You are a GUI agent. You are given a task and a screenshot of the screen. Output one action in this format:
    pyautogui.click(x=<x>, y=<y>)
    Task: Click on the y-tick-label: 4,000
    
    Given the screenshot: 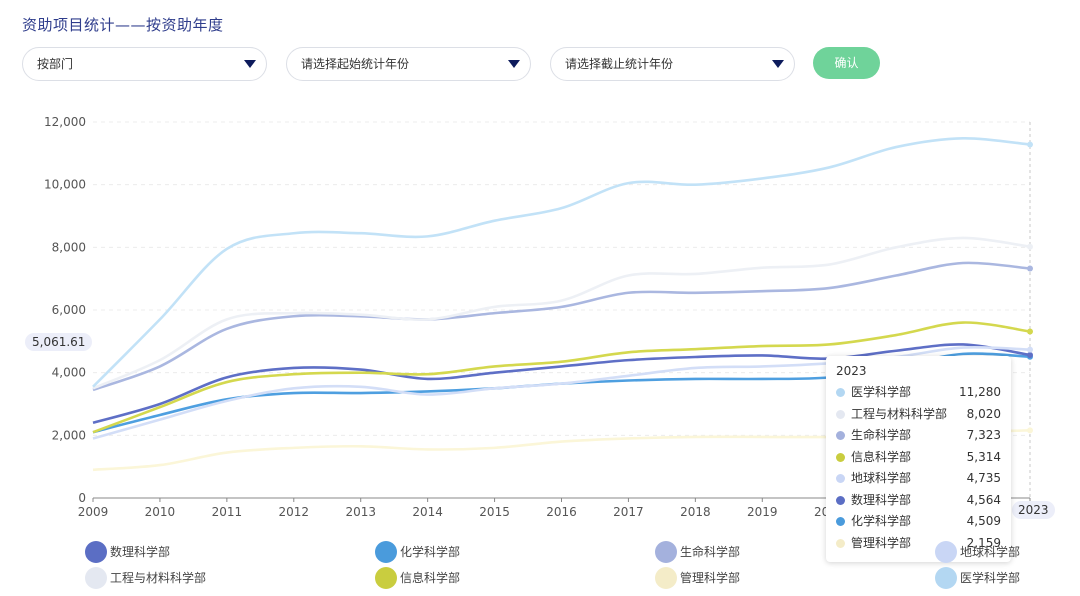 What is the action you would take?
    pyautogui.click(x=69, y=373)
    